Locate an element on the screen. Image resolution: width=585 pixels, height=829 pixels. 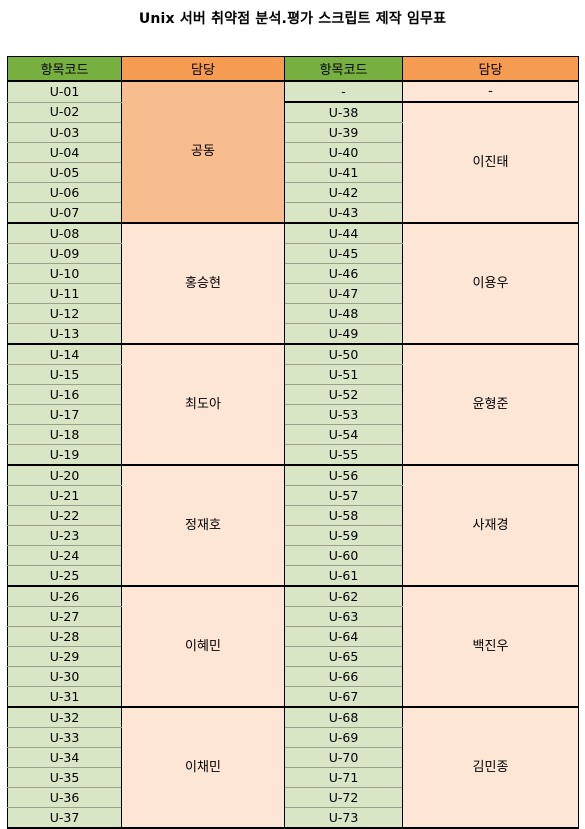
left-owner-cell: 이혜민 is located at coordinates (203, 646).